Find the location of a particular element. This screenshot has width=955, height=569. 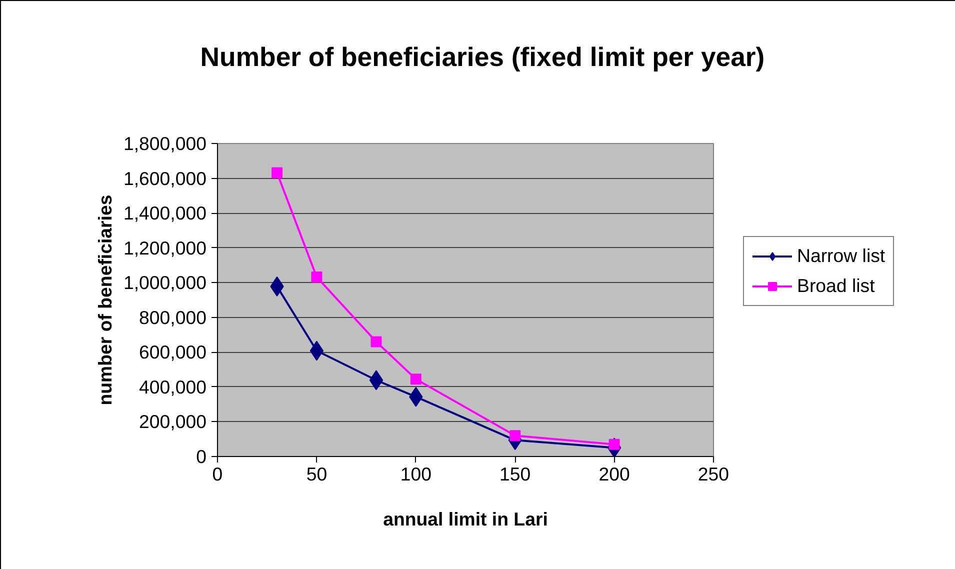

x-tick-label: 150 is located at coordinates (515, 474).